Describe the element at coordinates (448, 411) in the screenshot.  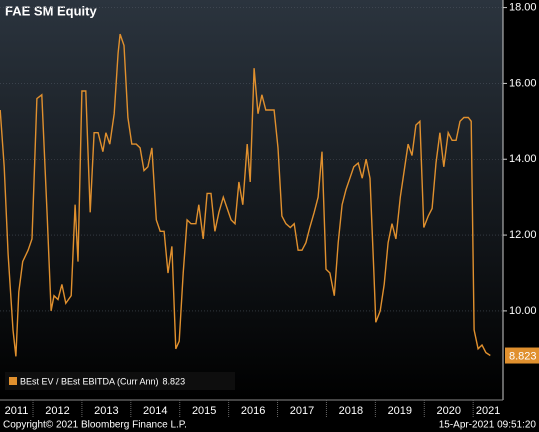
I see `x-tick-label: 2020` at that location.